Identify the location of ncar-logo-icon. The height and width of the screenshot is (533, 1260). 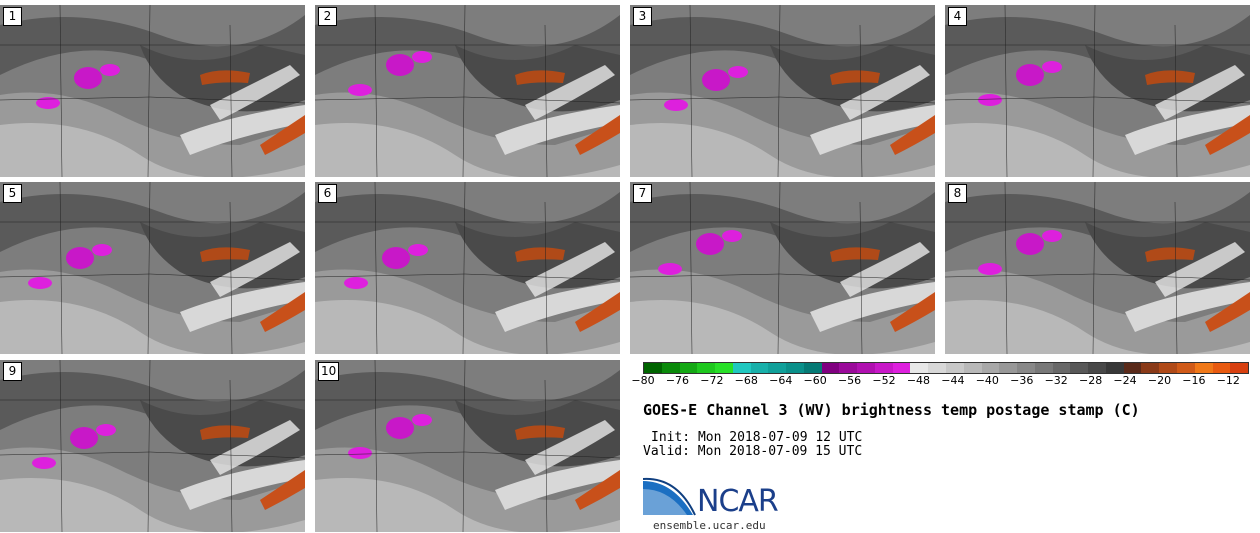
(669, 496).